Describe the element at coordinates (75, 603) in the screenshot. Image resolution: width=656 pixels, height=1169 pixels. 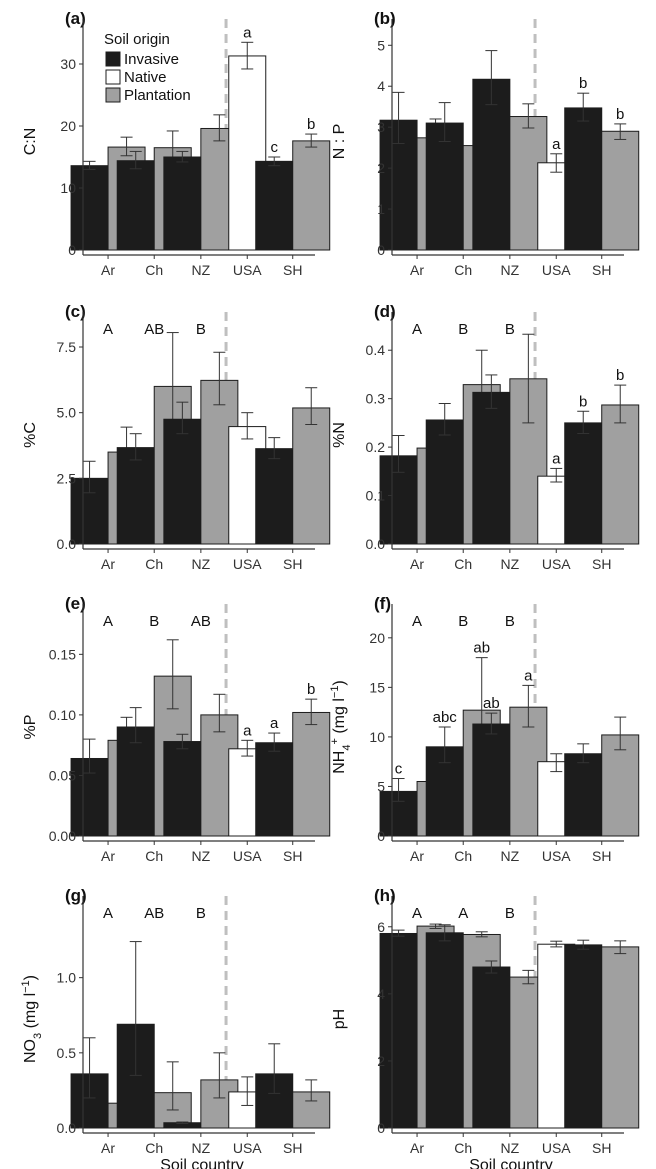
I see `panel-label: (e)` at that location.